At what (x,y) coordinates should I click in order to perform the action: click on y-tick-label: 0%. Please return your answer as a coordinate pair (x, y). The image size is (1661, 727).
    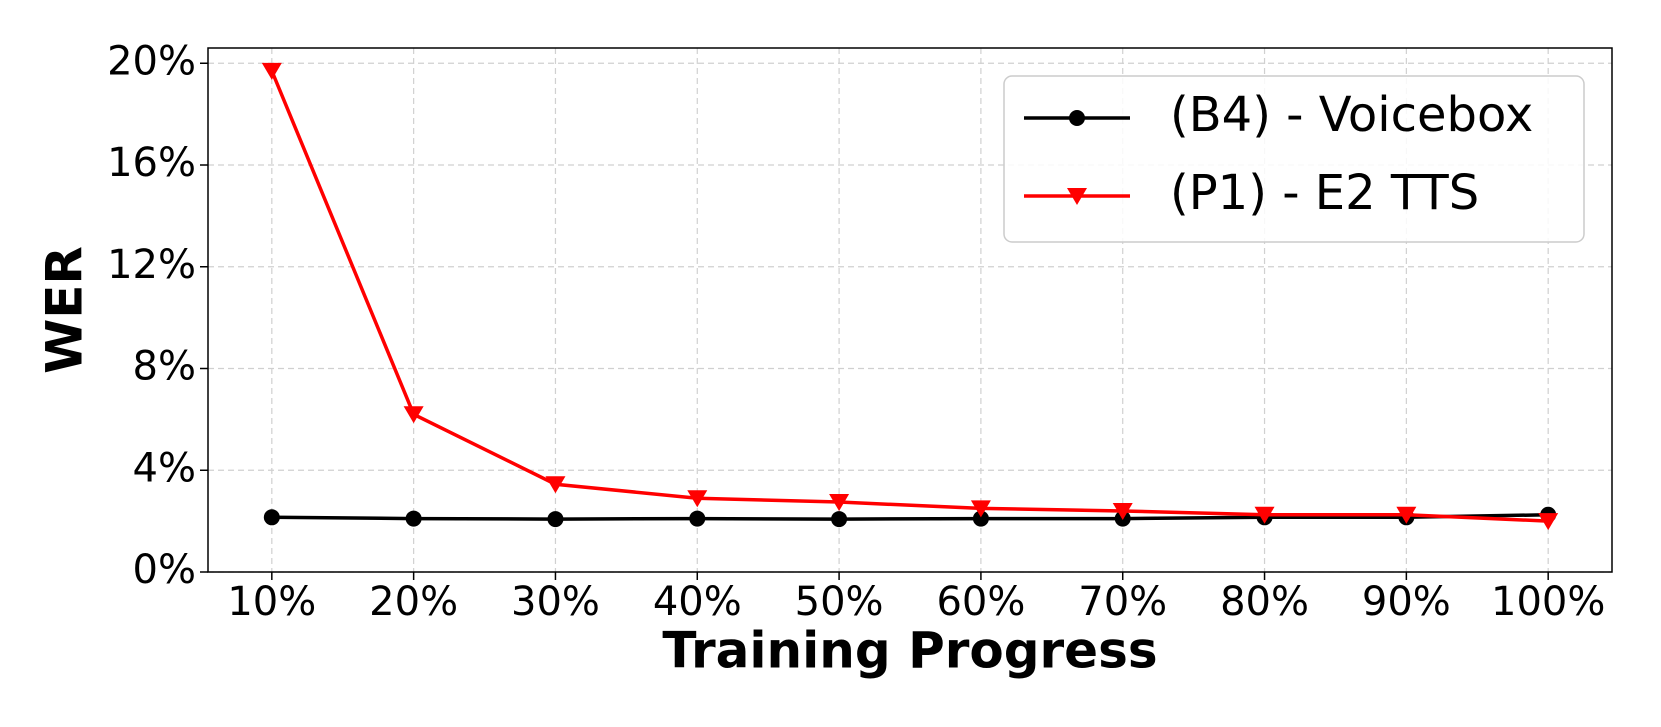
    Looking at the image, I should click on (164, 570).